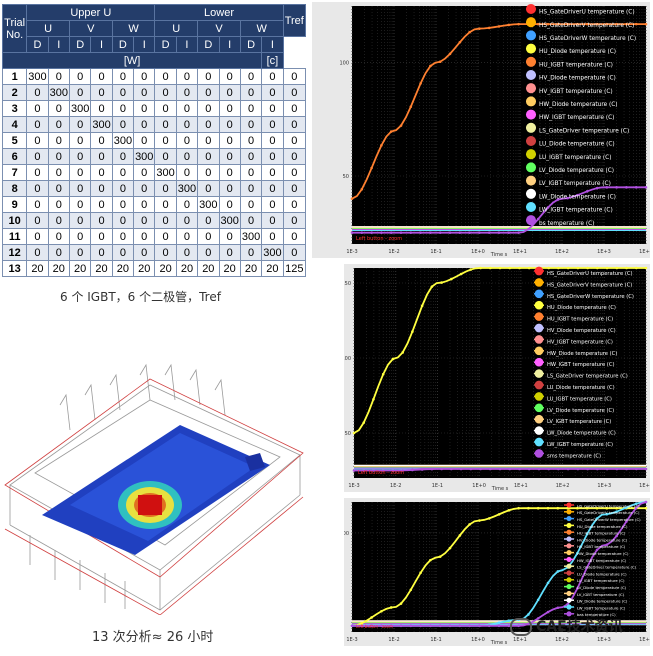 The height and width of the screenshot is (656, 653). I want to click on table-row: 3 0 0 300 0 0 0 0 0 0 0 0 0 0, so click(154, 108).